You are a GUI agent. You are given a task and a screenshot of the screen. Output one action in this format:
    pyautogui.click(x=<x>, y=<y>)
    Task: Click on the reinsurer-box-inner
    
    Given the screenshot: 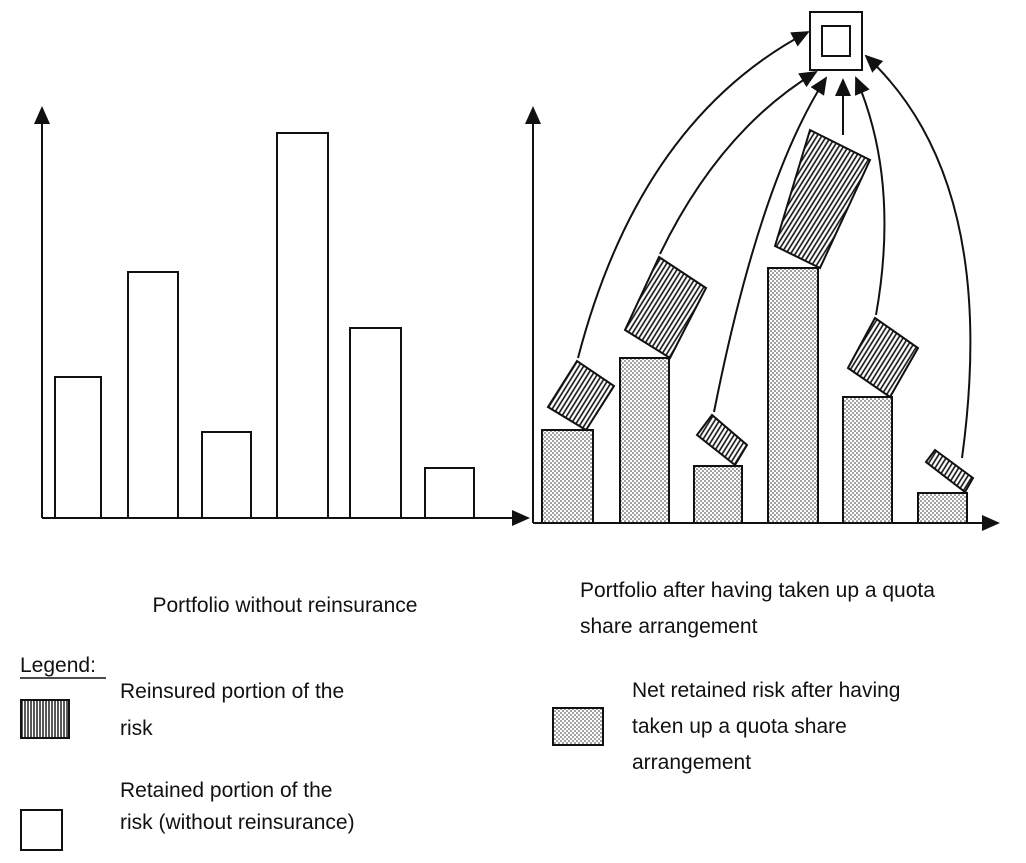 What is the action you would take?
    pyautogui.click(x=836, y=41)
    